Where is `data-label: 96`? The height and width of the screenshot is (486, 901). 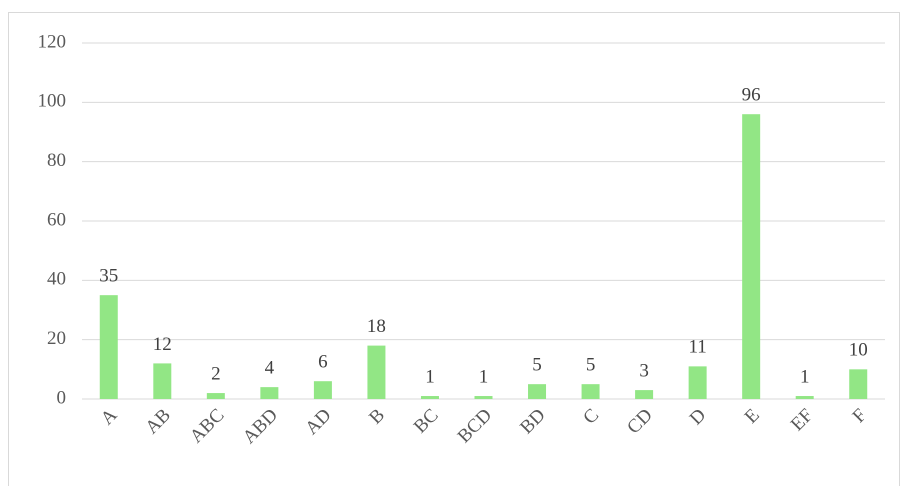
data-label: 96 is located at coordinates (751, 95).